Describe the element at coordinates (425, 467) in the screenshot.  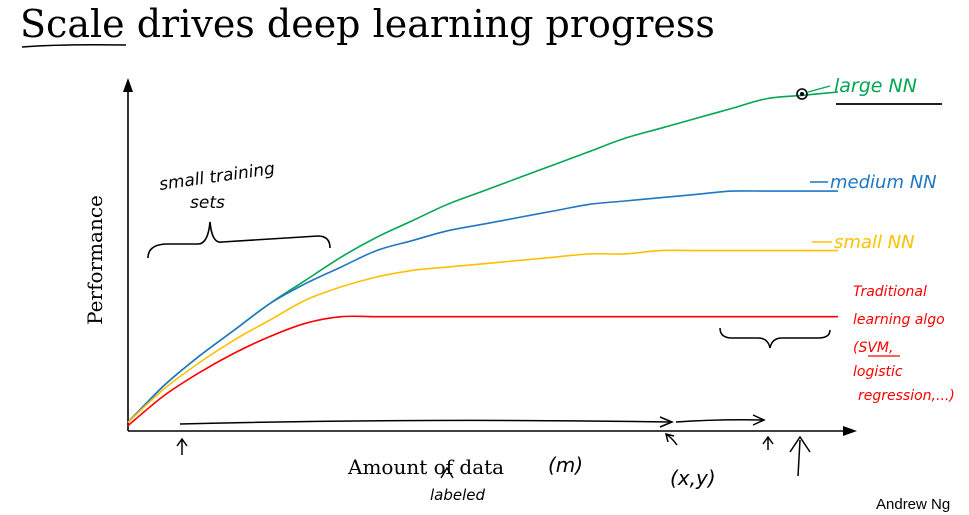
I see `x-axis-label: Amount of data` at that location.